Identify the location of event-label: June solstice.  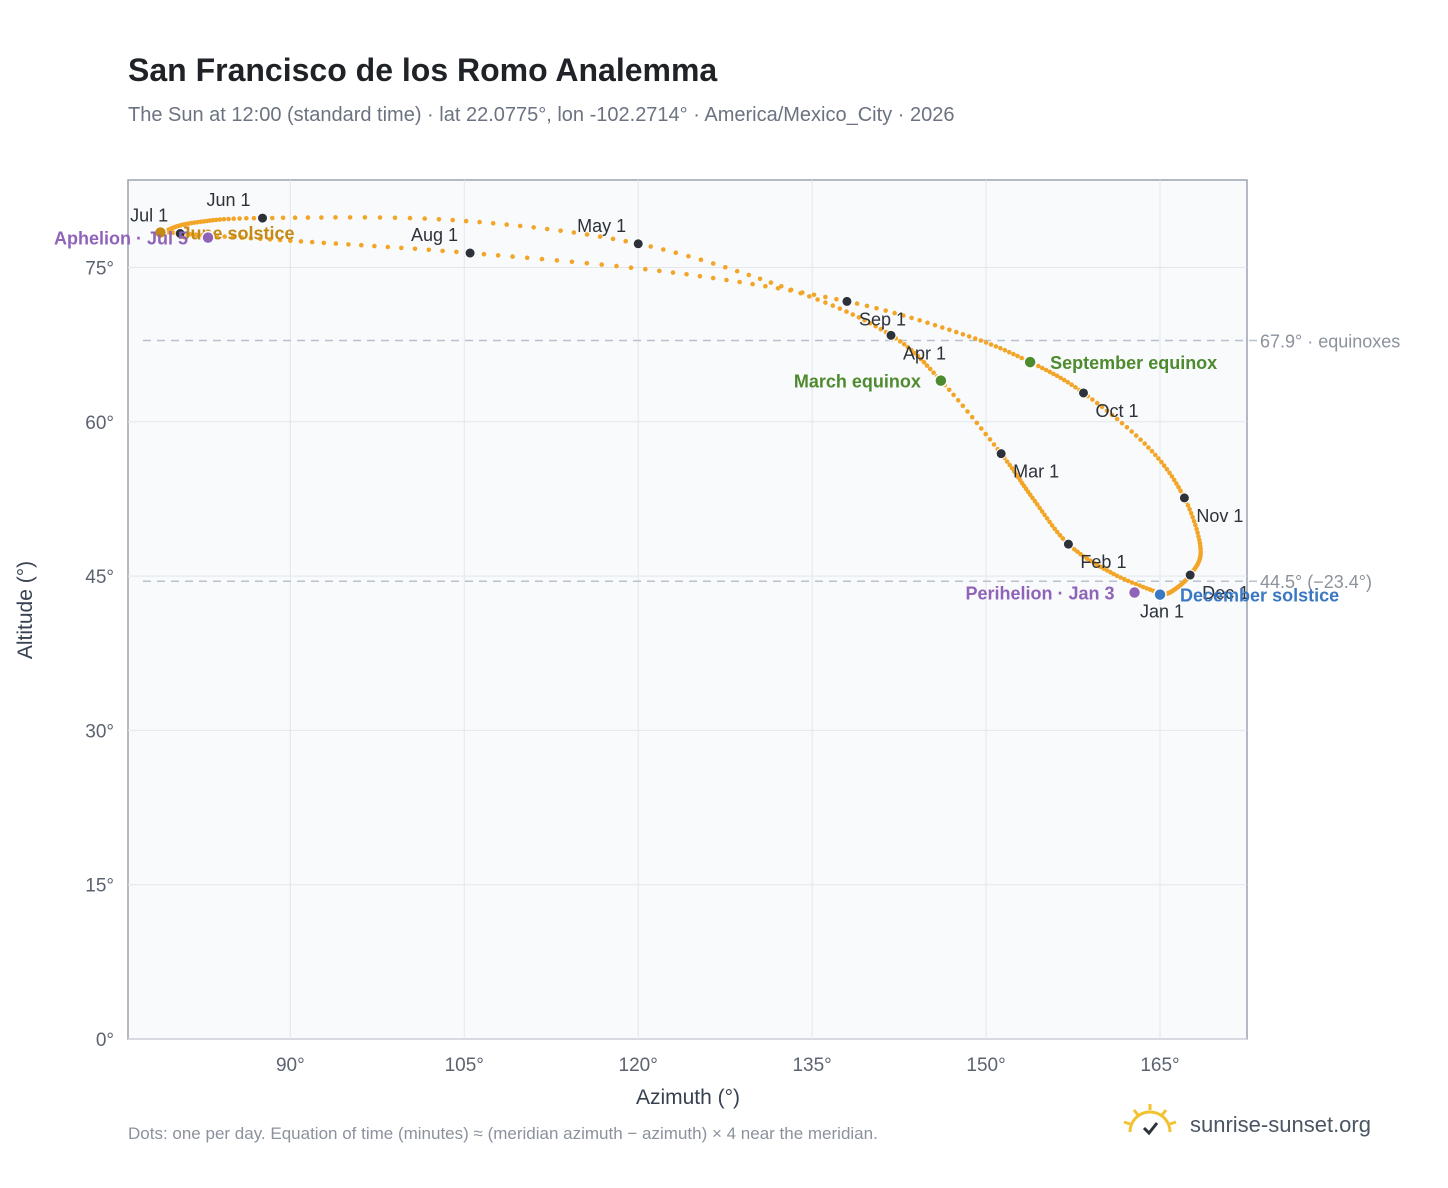
(237, 233).